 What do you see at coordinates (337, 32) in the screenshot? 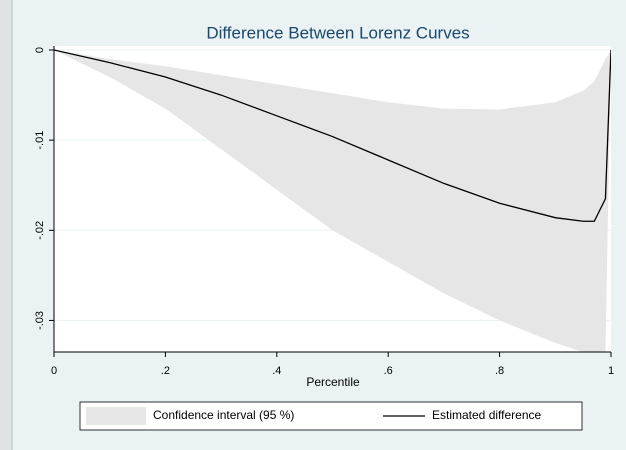
I see `chart-title: Difference Between Lorenz Curves` at bounding box center [337, 32].